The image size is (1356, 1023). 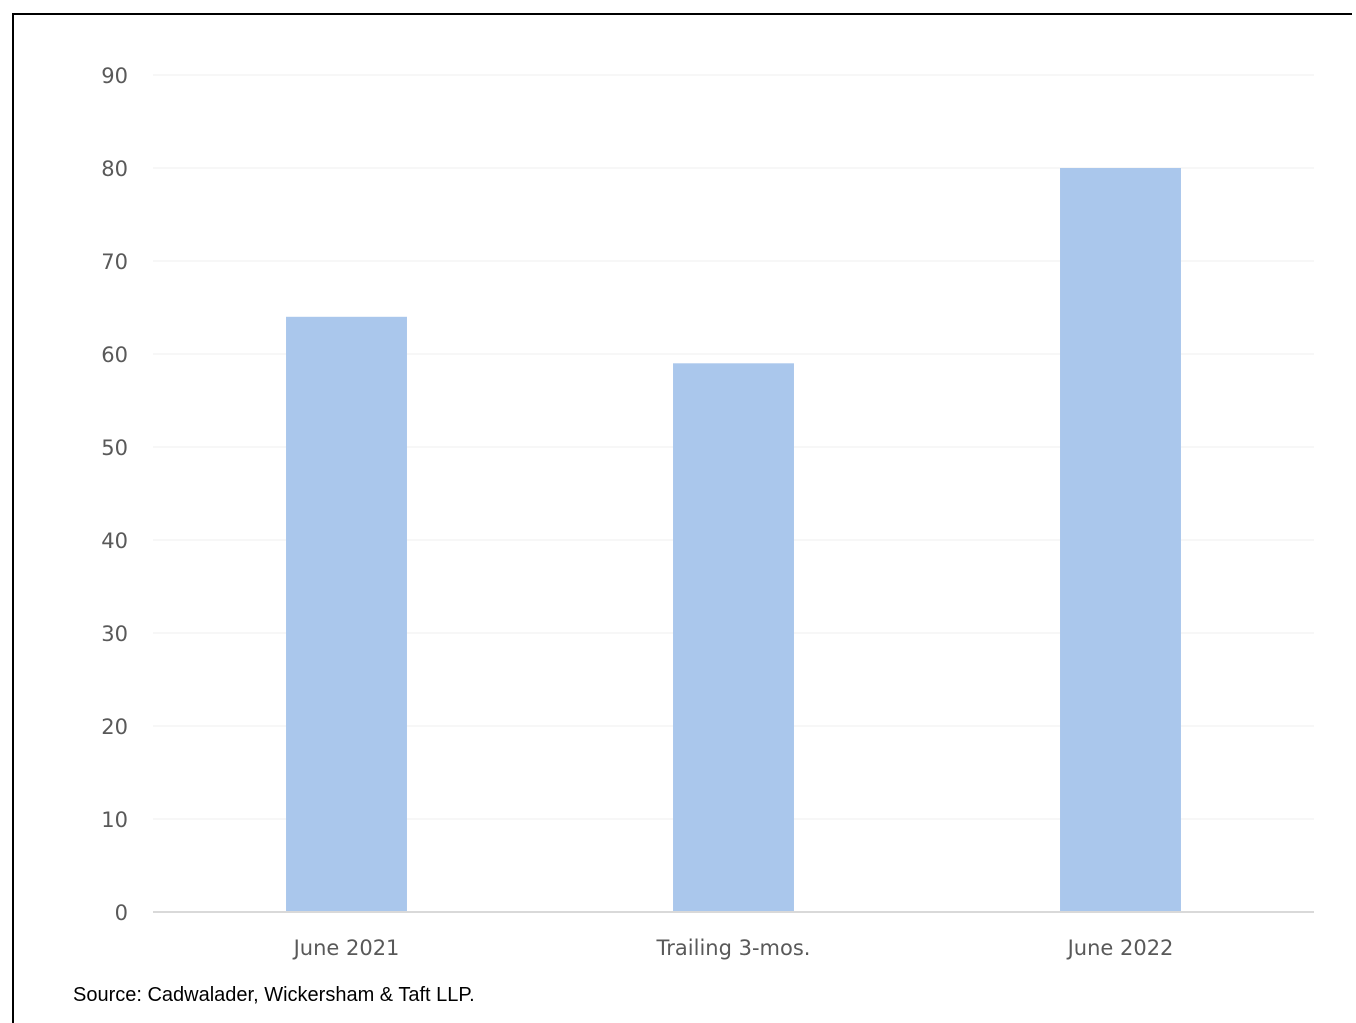 What do you see at coordinates (114, 448) in the screenshot?
I see `y-tick-label-50: 50` at bounding box center [114, 448].